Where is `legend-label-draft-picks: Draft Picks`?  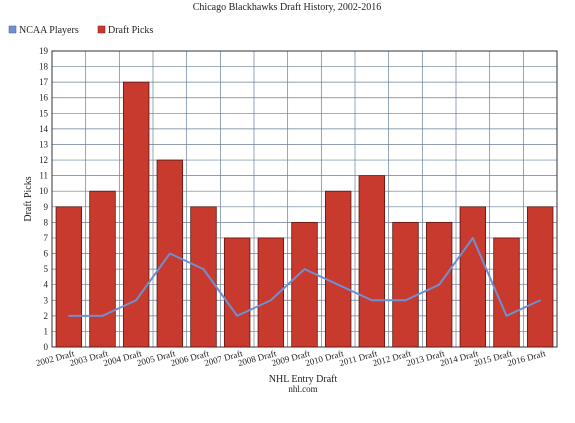 legend-label-draft-picks: Draft Picks is located at coordinates (130, 30).